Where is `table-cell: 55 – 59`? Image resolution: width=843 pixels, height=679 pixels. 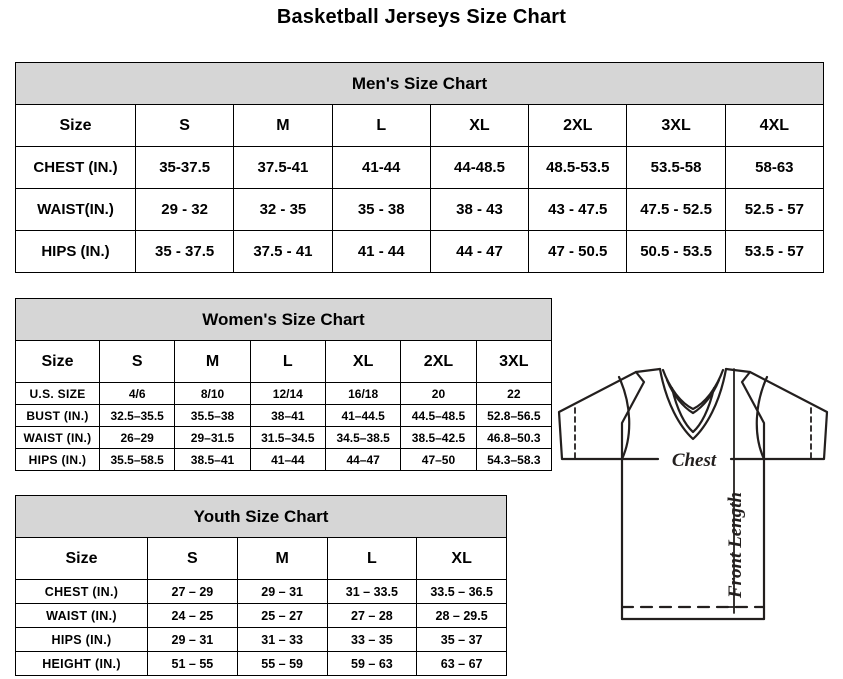
table-cell: 55 – 59 is located at coordinates (282, 663).